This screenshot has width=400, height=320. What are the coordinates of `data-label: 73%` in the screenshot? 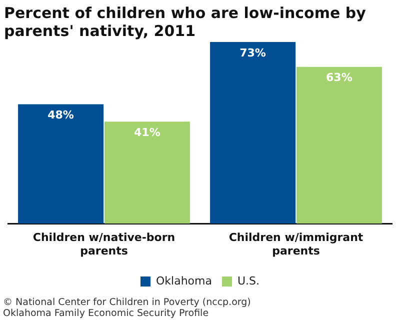 It's located at (253, 53).